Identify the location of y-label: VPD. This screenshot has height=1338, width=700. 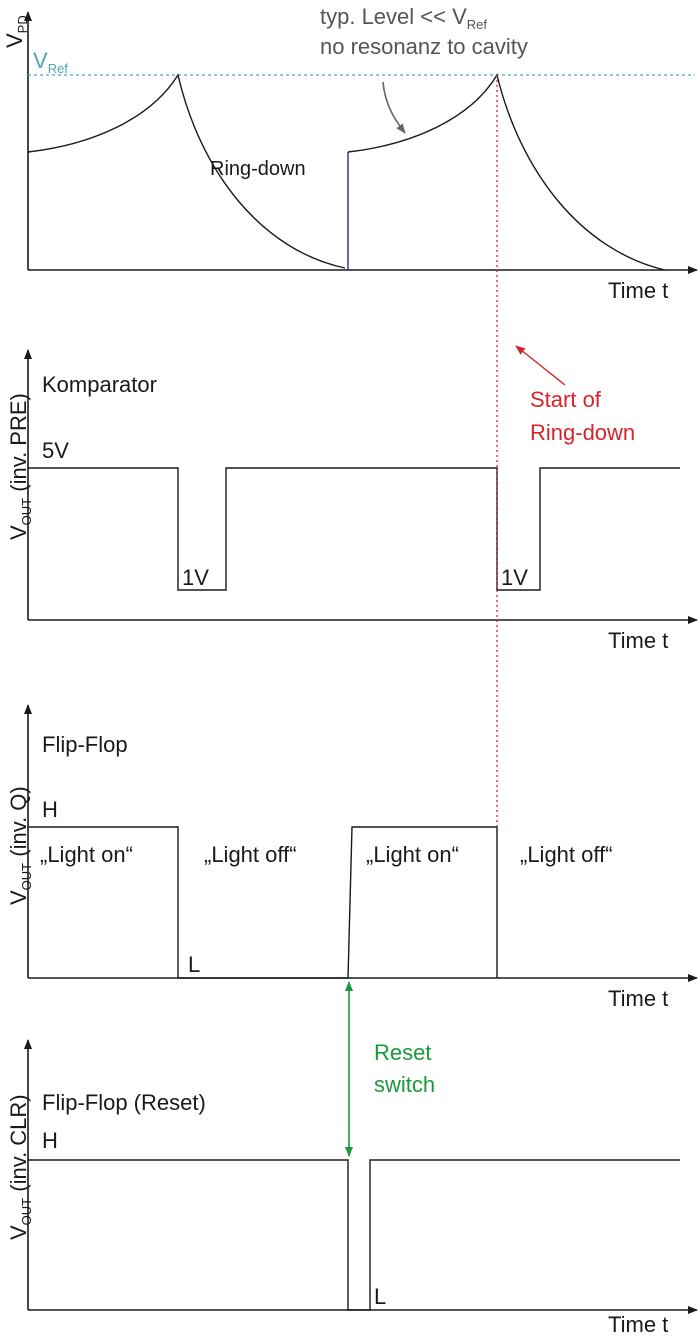
(16, 31).